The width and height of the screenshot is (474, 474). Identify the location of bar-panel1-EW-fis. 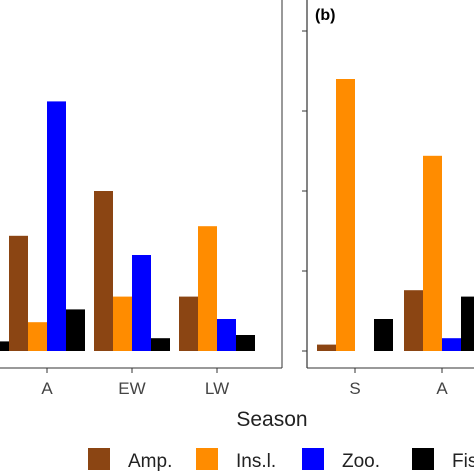
(160, 344).